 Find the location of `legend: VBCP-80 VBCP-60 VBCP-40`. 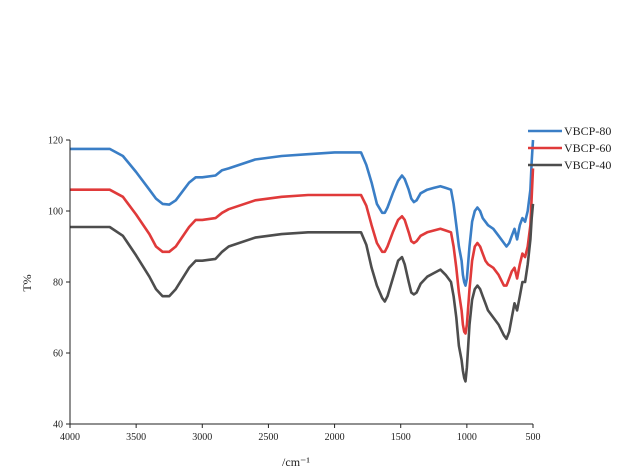

legend: VBCP-80 VBCP-60 VBCP-40 is located at coordinates (569, 148).